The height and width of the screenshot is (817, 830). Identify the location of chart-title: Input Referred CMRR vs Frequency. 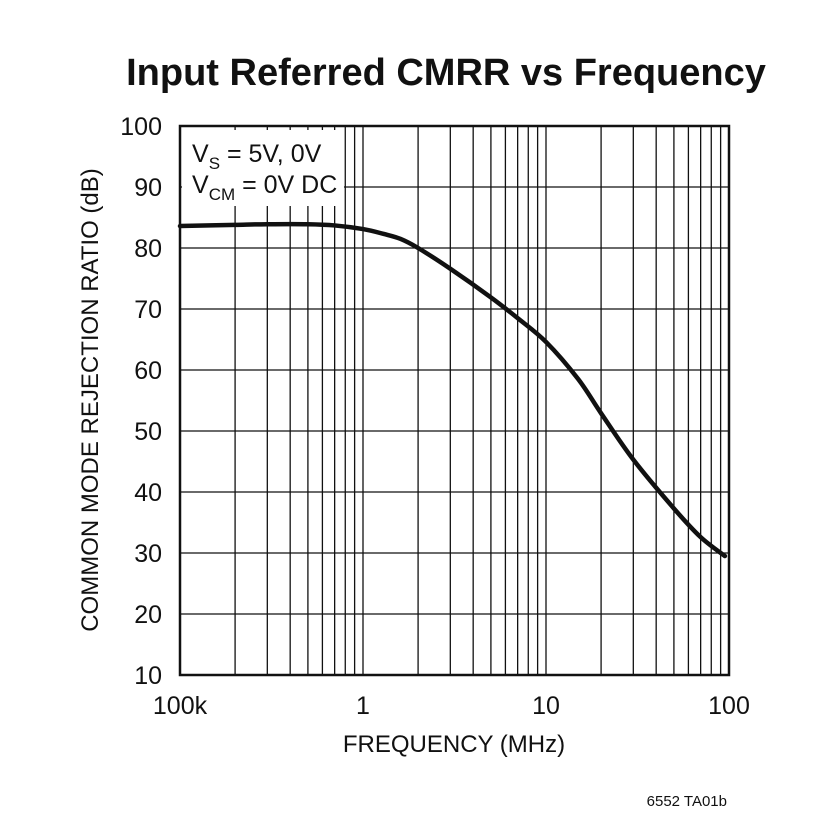
(446, 73).